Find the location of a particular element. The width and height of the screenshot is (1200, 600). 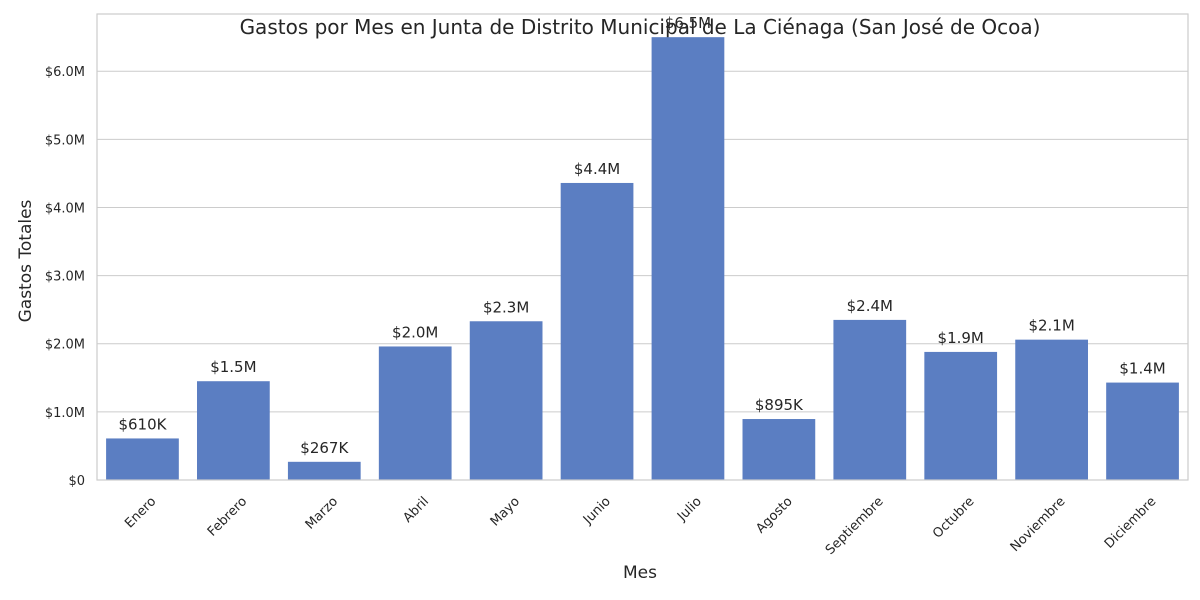

data-label: $2.4M is located at coordinates (870, 306).